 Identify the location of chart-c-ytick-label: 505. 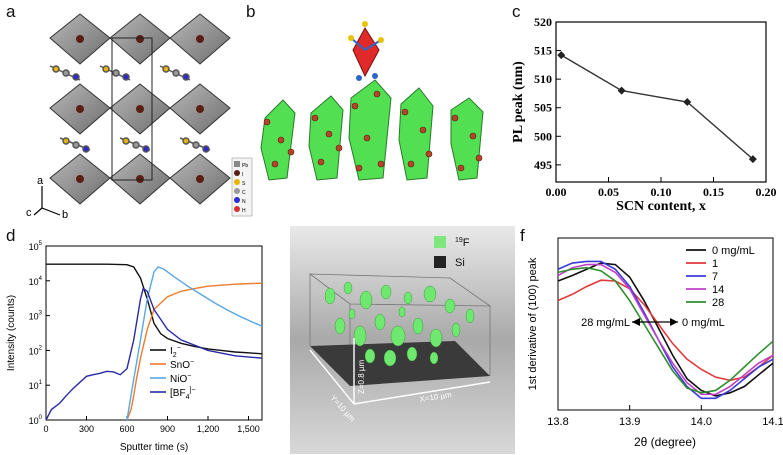
(543, 108).